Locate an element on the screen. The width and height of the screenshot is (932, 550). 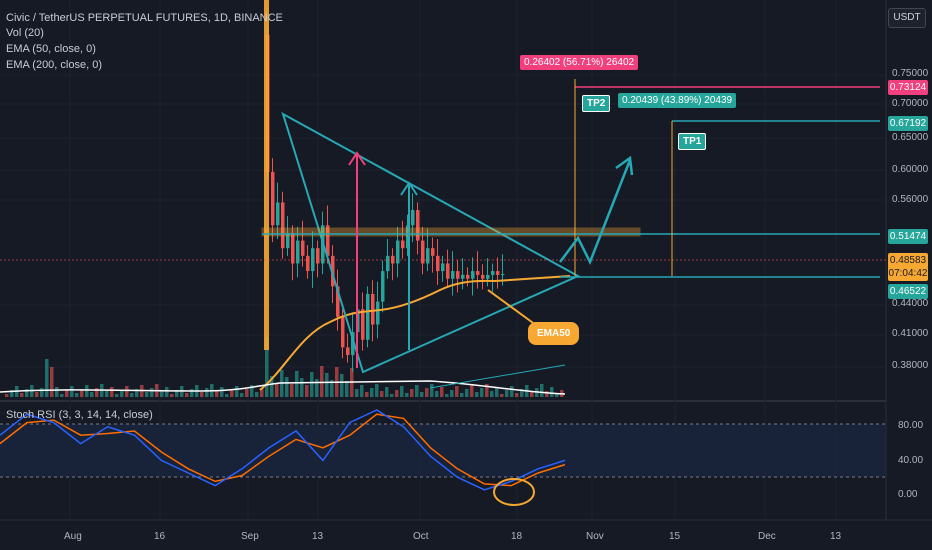
tp1-measure-label: 0.20439 (43.89%) 20439 is located at coordinates (677, 100).